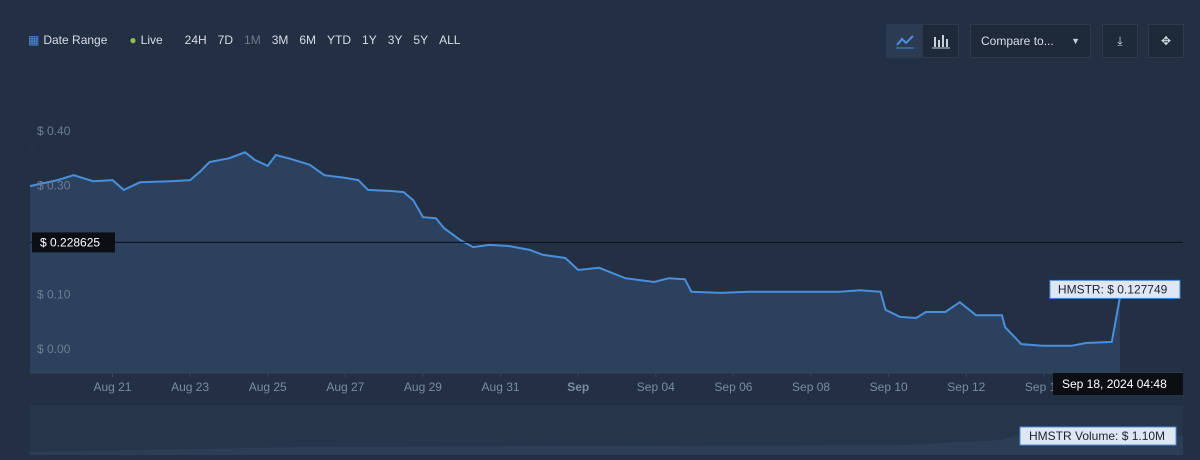  What do you see at coordinates (656, 387) in the screenshot?
I see `x-tick-label: Sep 04` at bounding box center [656, 387].